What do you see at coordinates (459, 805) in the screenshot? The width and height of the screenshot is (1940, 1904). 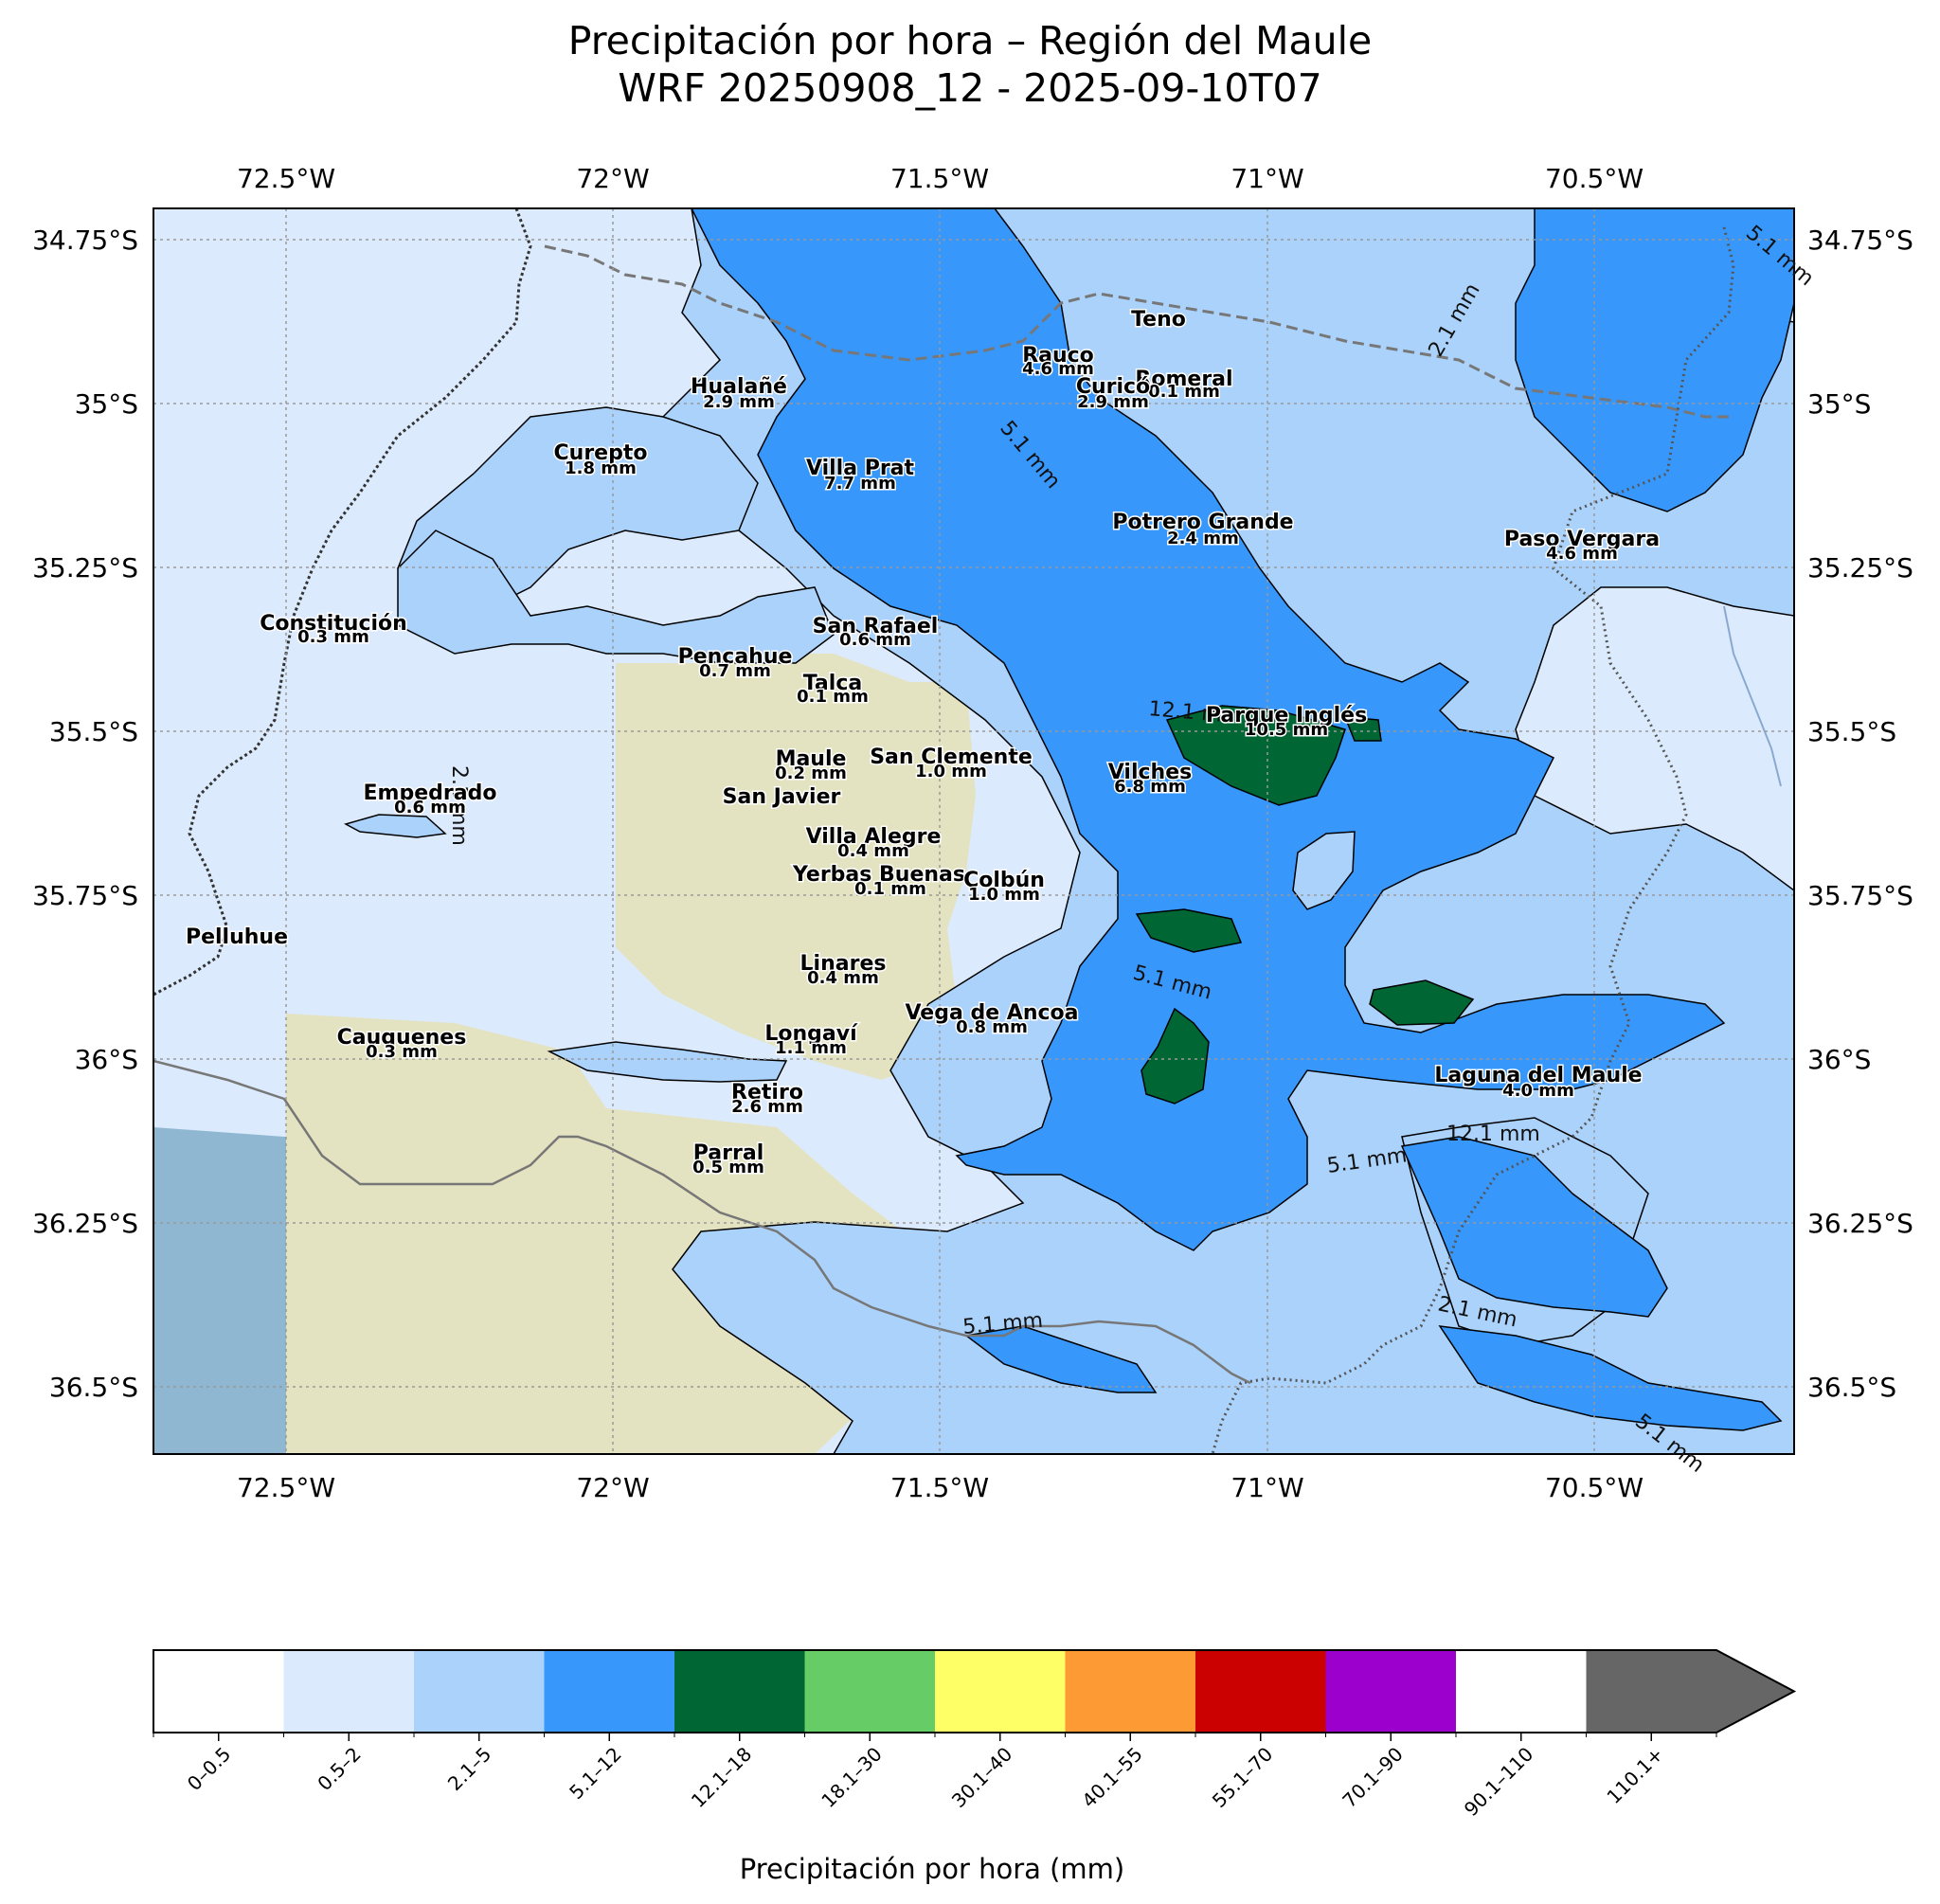 I see `contour-label: 2.1 mm` at bounding box center [459, 805].